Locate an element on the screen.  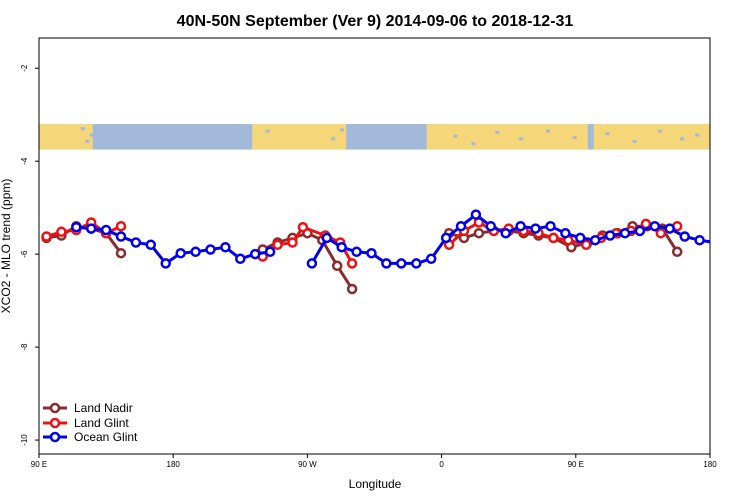
legend-marker-land-glint is located at coordinates (55, 423).